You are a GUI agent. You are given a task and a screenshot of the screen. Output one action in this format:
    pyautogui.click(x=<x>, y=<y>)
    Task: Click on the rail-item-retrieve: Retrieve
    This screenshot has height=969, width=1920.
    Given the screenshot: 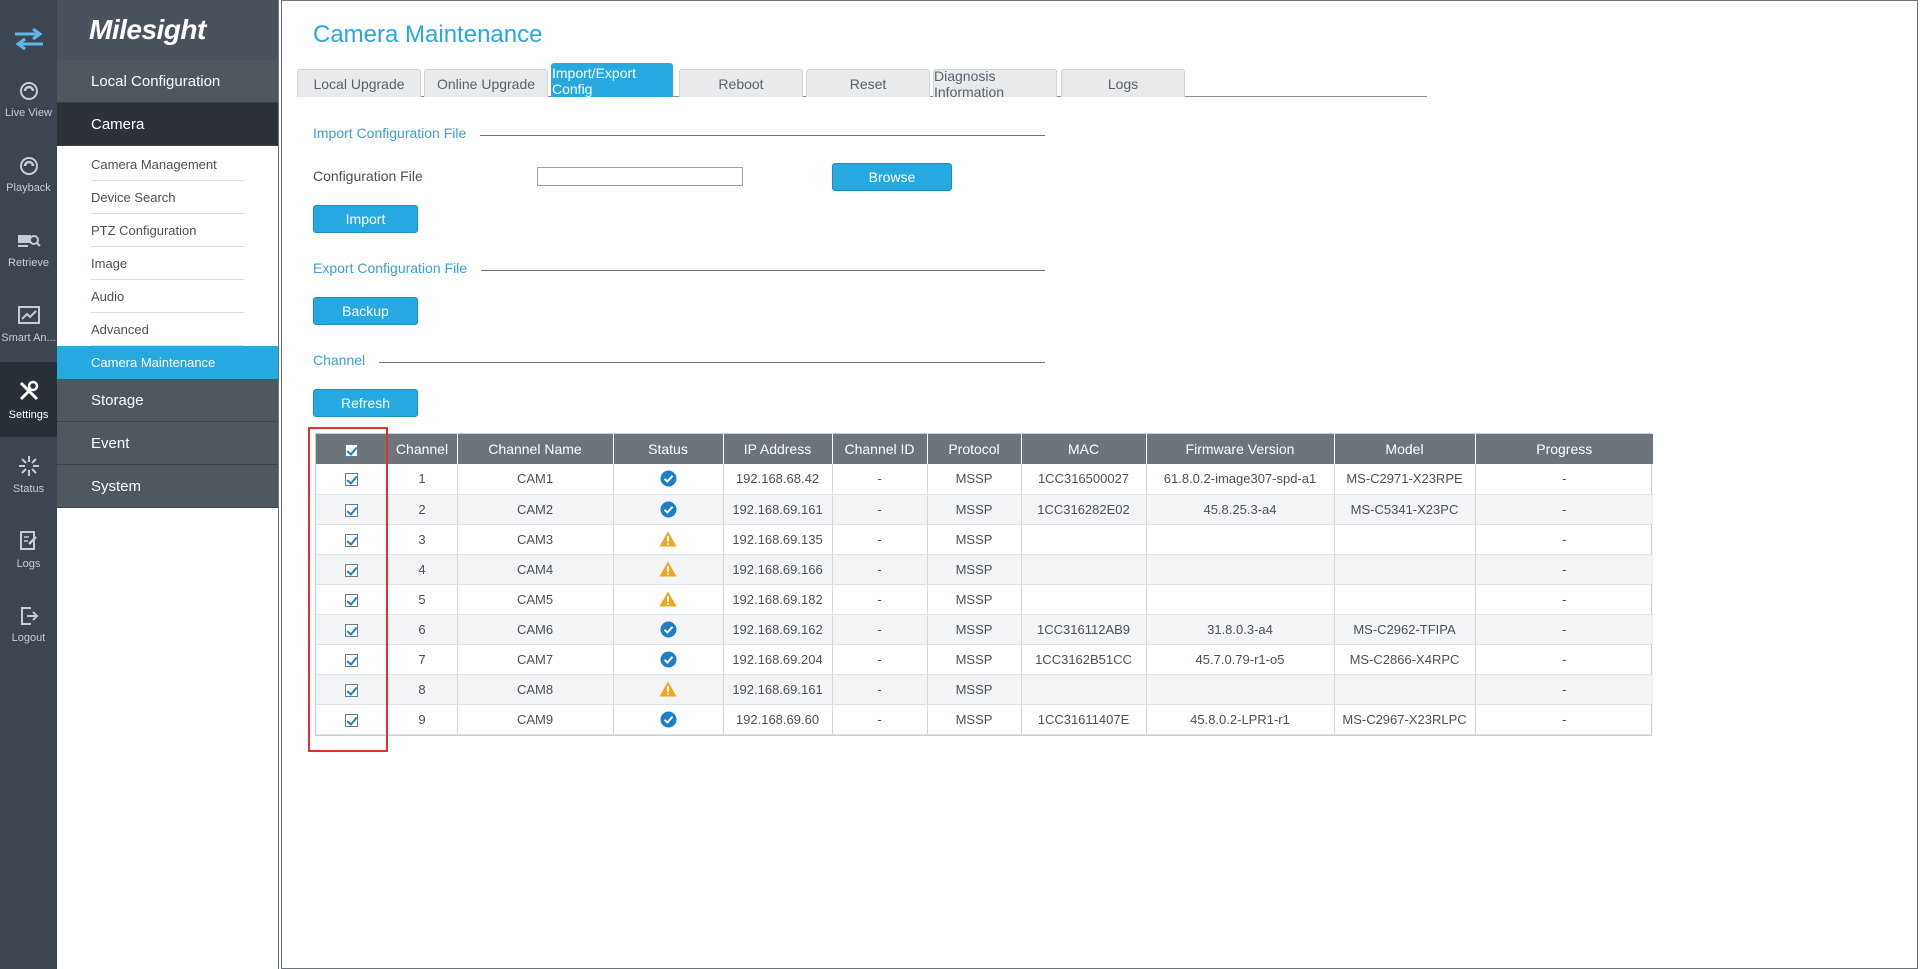 What is the action you would take?
    pyautogui.click(x=28, y=249)
    